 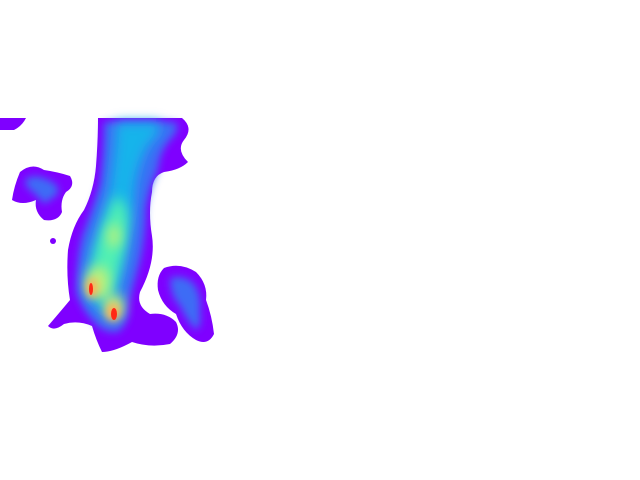 I want to click on small-speck-region, so click(x=53, y=241).